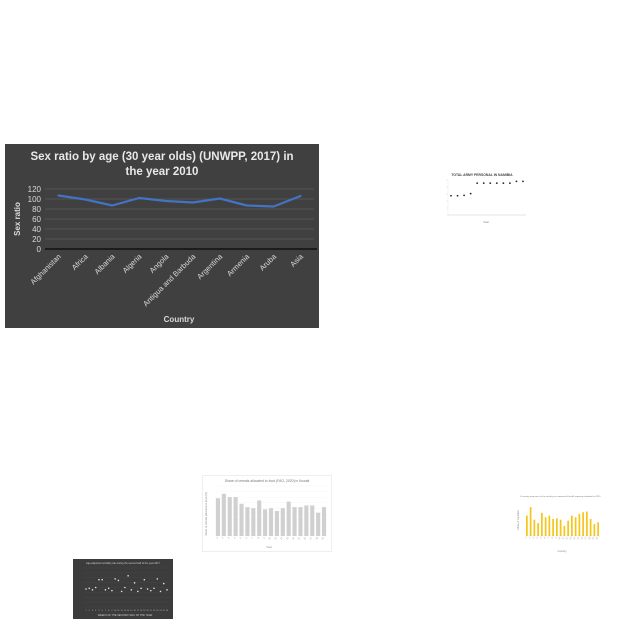 Image resolution: width=640 pixels, height=640 pixels. Describe the element at coordinates (147, 611) in the screenshot. I see `mortality-x-tick: 20` at that location.